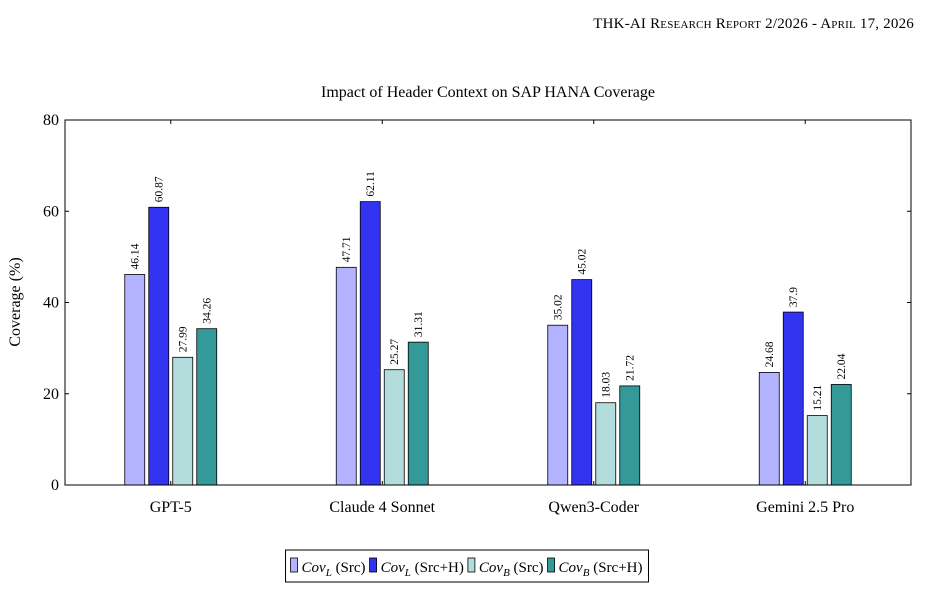 Image resolution: width=934 pixels, height=590 pixels. What do you see at coordinates (51, 211) in the screenshot?
I see `y-tick-label: 60` at bounding box center [51, 211].